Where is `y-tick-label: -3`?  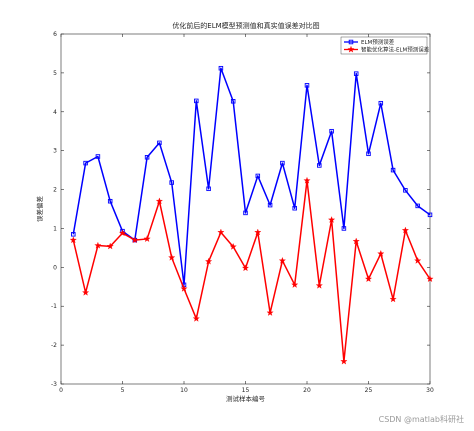
y-tick-label: -3 is located at coordinates (54, 384).